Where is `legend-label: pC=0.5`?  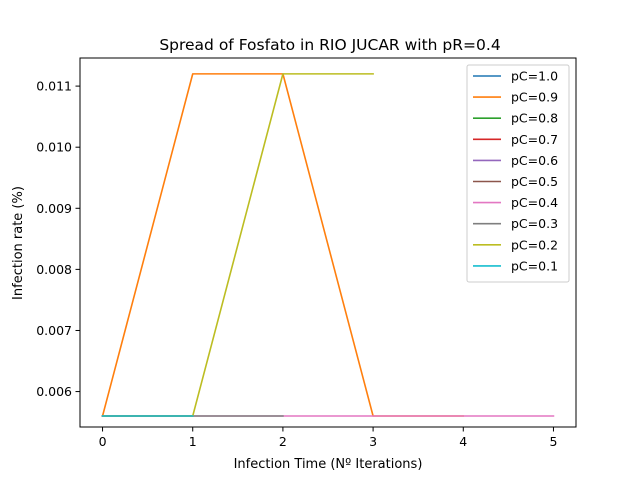 legend-label: pC=0.5 is located at coordinates (534, 181).